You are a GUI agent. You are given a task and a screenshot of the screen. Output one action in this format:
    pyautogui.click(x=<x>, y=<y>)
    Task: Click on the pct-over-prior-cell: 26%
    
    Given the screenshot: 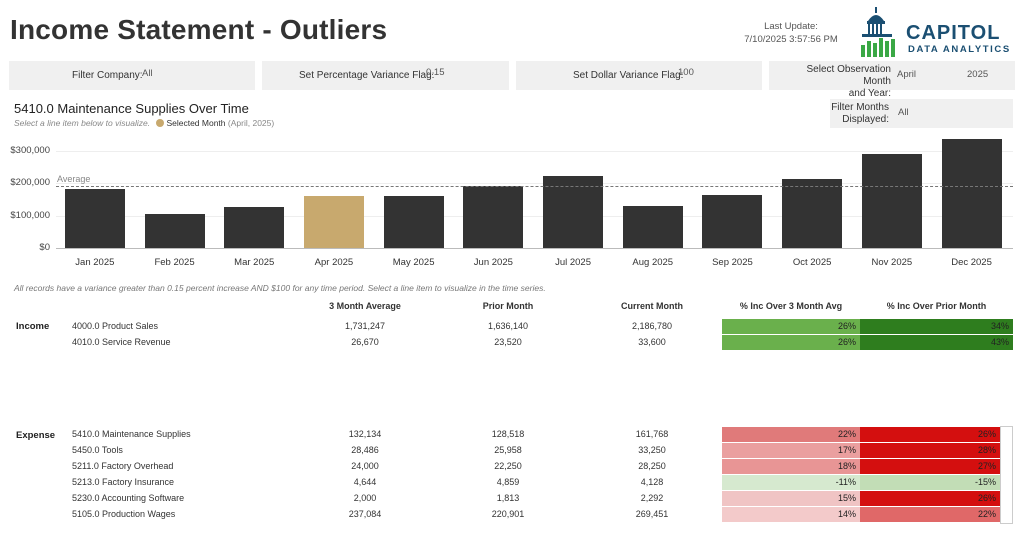 What is the action you would take?
    pyautogui.click(x=930, y=434)
    